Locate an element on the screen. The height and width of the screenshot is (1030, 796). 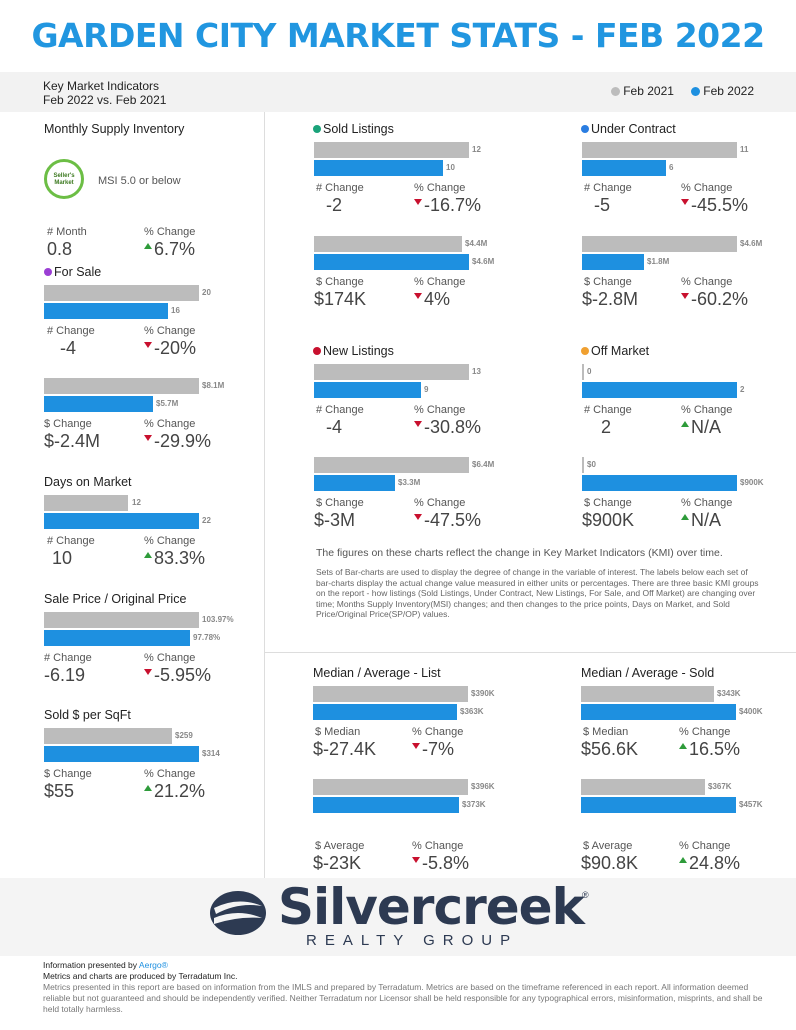
section-label: For Sale is located at coordinates (78, 272).